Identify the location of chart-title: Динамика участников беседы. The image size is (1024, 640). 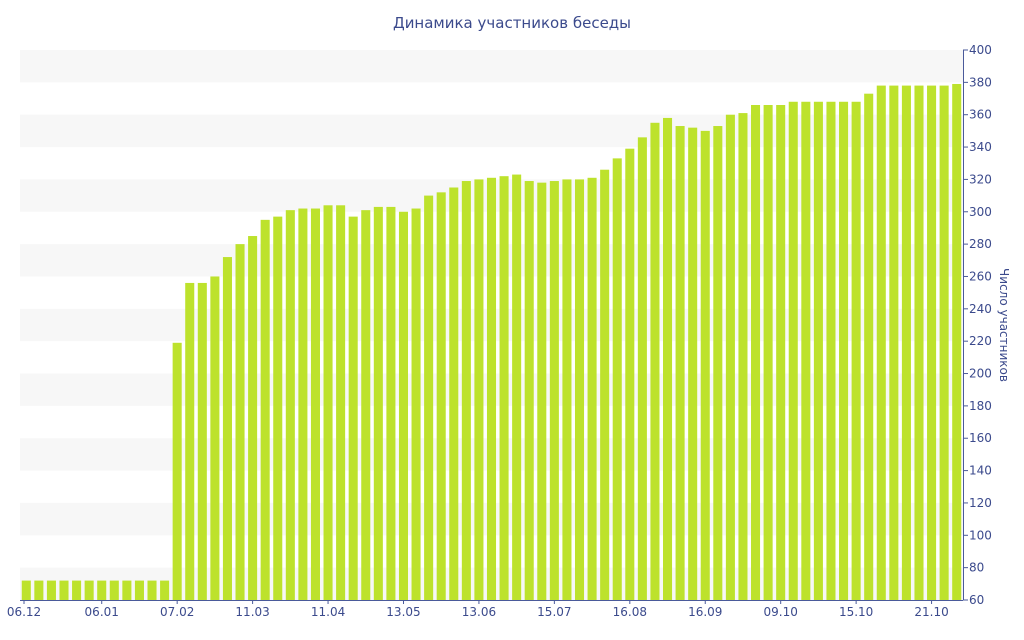
(512, 23).